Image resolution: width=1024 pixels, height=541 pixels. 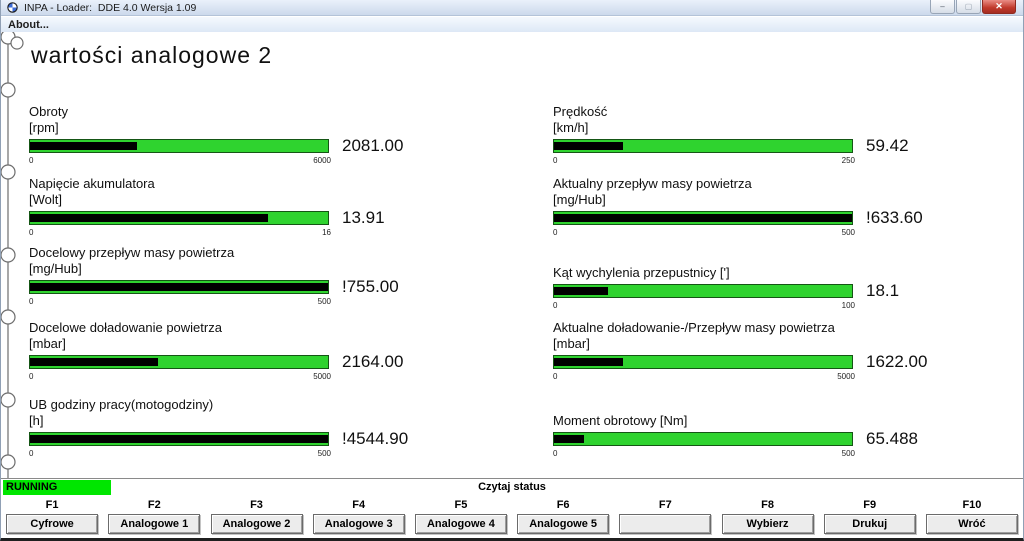 What do you see at coordinates (461, 505) in the screenshot?
I see `fkey-label-f5: F5` at bounding box center [461, 505].